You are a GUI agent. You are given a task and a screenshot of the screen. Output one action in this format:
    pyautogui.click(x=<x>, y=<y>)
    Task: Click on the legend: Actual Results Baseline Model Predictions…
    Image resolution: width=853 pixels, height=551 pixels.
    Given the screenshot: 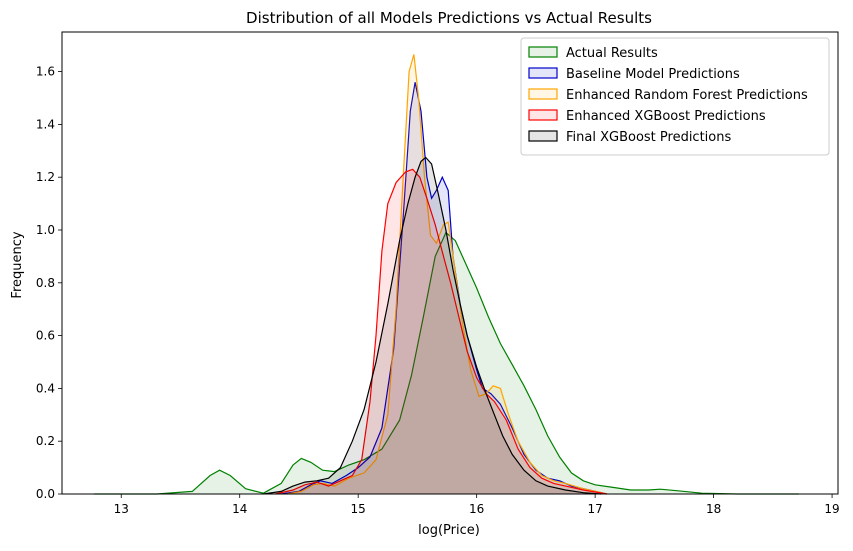 What is the action you would take?
    pyautogui.click(x=675, y=96)
    